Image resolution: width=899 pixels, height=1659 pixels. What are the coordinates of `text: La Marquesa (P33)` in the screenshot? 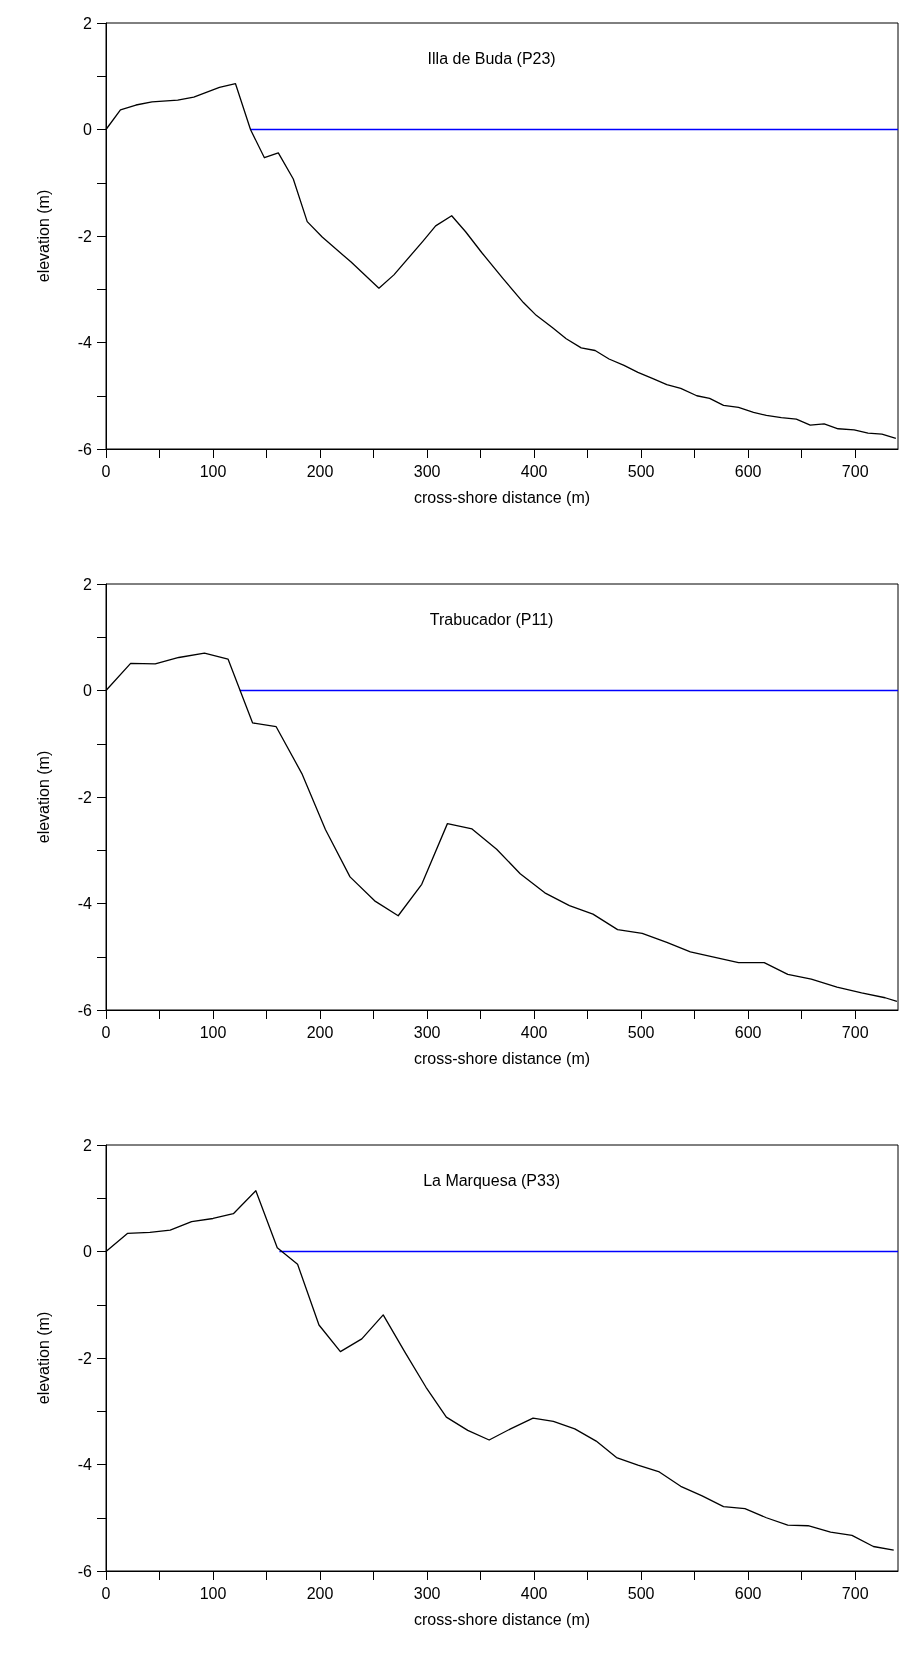 It's located at (492, 1180).